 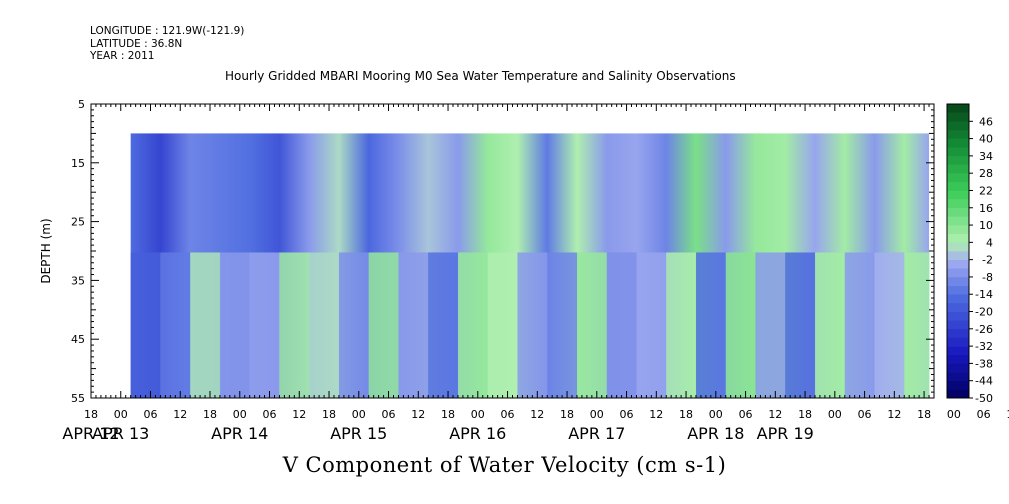 What do you see at coordinates (986, 190) in the screenshot?
I see `colorbar-label: 22` at bounding box center [986, 190].